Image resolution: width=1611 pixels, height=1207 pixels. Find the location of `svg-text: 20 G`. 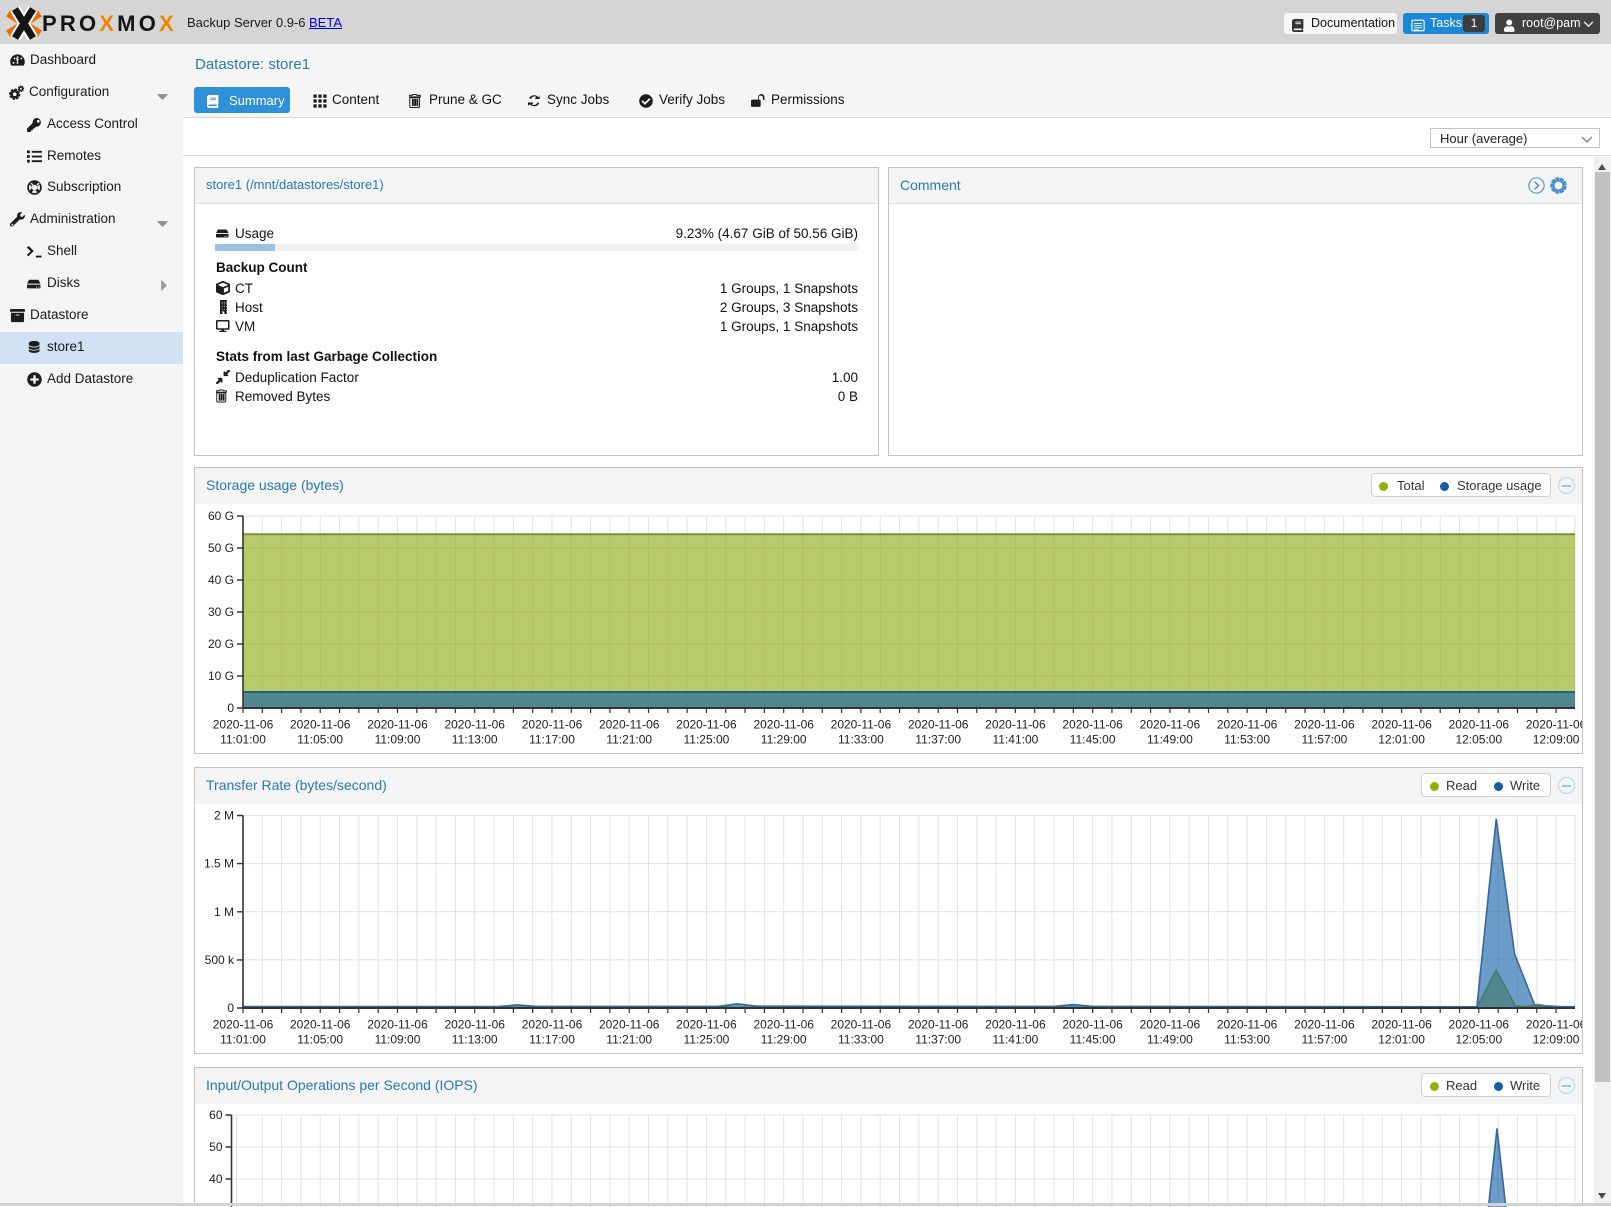

svg-text: 20 G is located at coordinates (221, 644).